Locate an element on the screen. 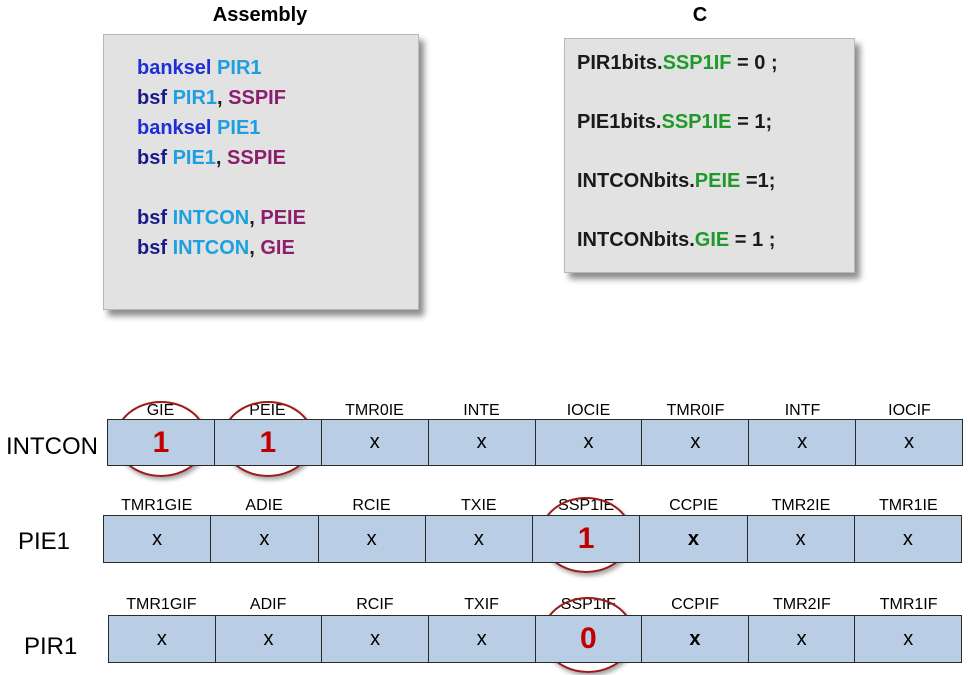 This screenshot has height=675, width=968. assembly-line: bsf INTCON, PEIE is located at coordinates (221, 218).